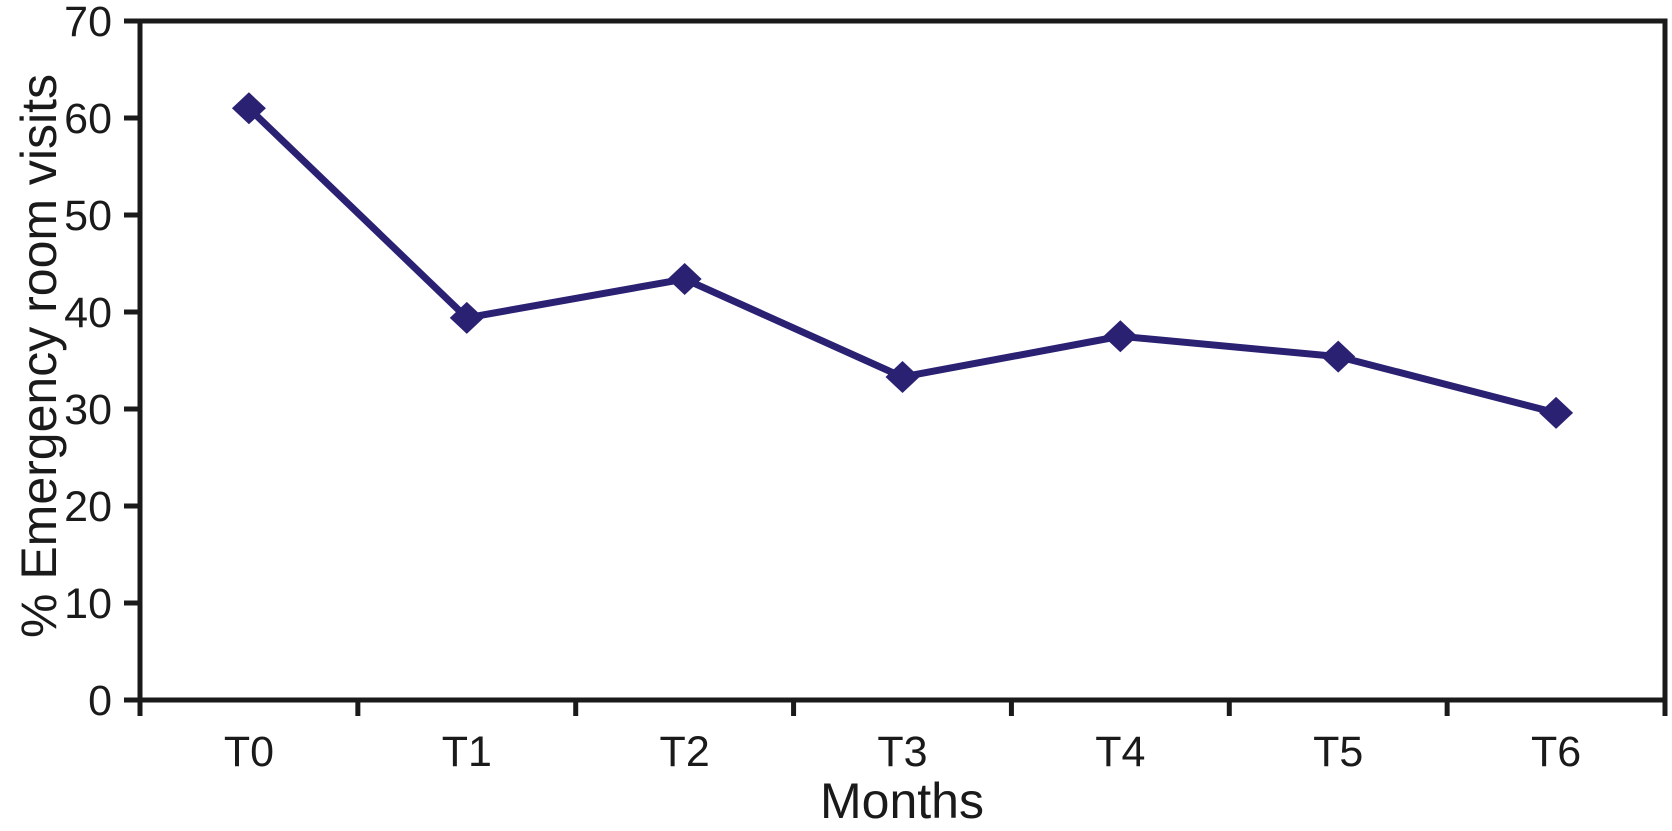 The image size is (1672, 831). What do you see at coordinates (88, 119) in the screenshot?
I see `y-tick-label: 60` at bounding box center [88, 119].